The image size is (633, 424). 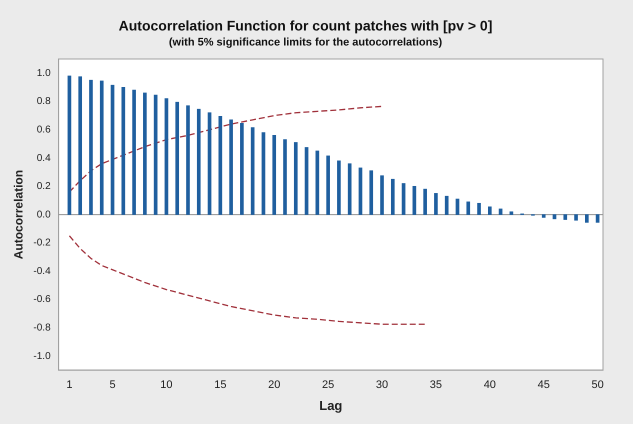 I want to click on y-tick-label: 0.6, so click(x=44, y=130).